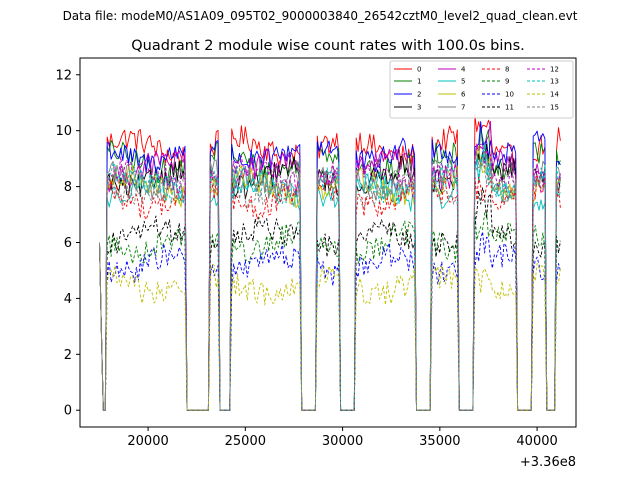  Describe the element at coordinates (68, 299) in the screenshot. I see `y-tick-label: 4` at that location.